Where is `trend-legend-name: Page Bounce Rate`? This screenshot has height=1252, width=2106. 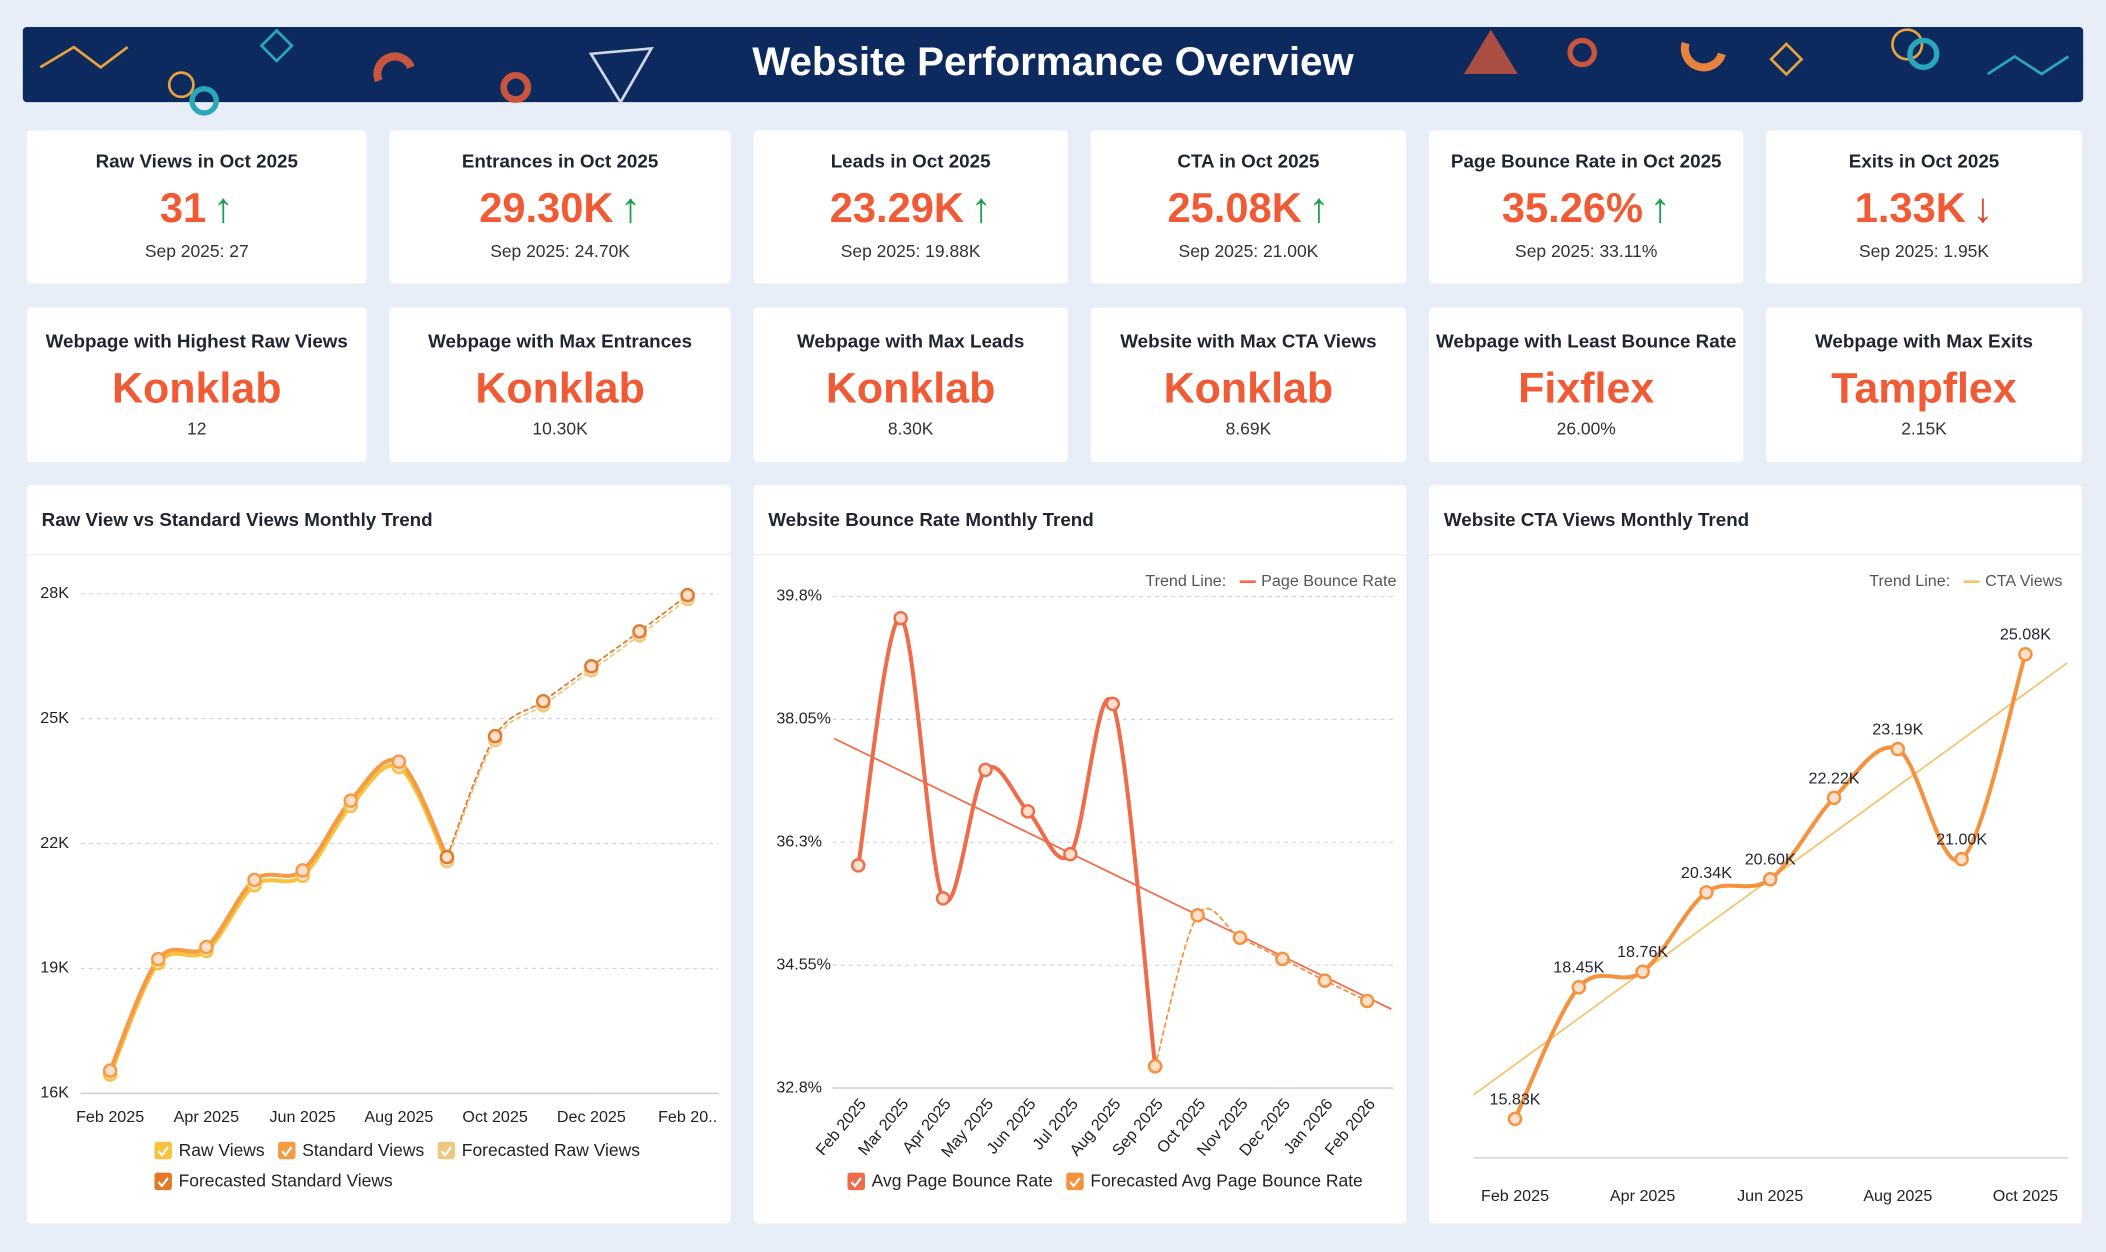 trend-legend-name: Page Bounce Rate is located at coordinates (1328, 581).